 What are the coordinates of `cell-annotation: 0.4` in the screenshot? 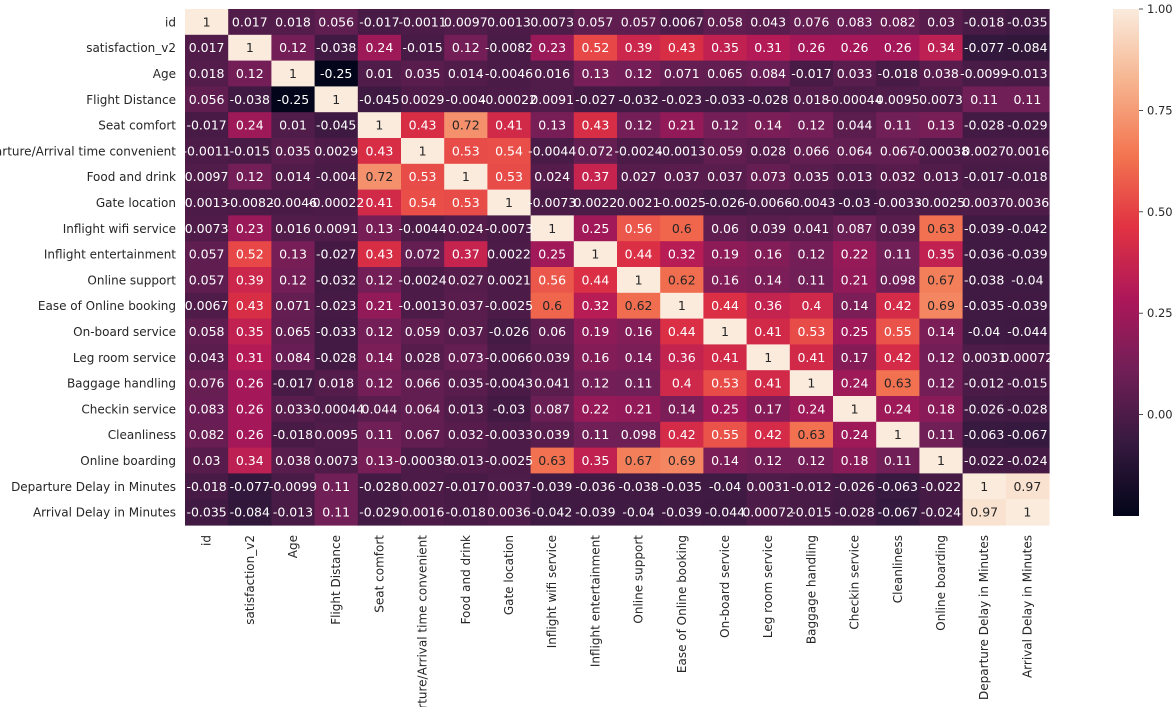 It's located at (682, 383).